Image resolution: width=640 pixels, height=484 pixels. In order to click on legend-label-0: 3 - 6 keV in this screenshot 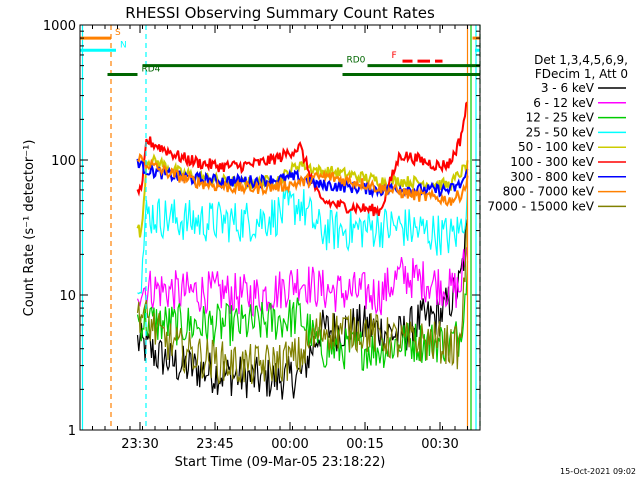, I will do `click(568, 88)`.